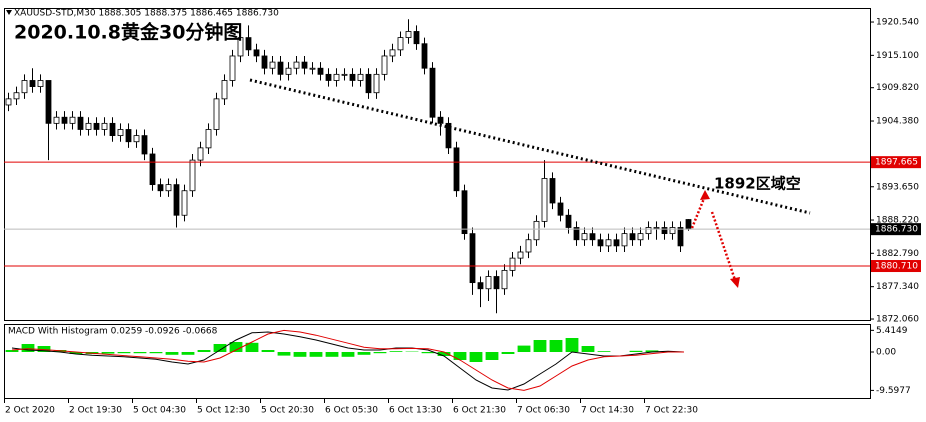 This screenshot has height=422, width=926. What do you see at coordinates (897, 187) in the screenshot?
I see `y-tick-label: 1893.650` at bounding box center [897, 187].